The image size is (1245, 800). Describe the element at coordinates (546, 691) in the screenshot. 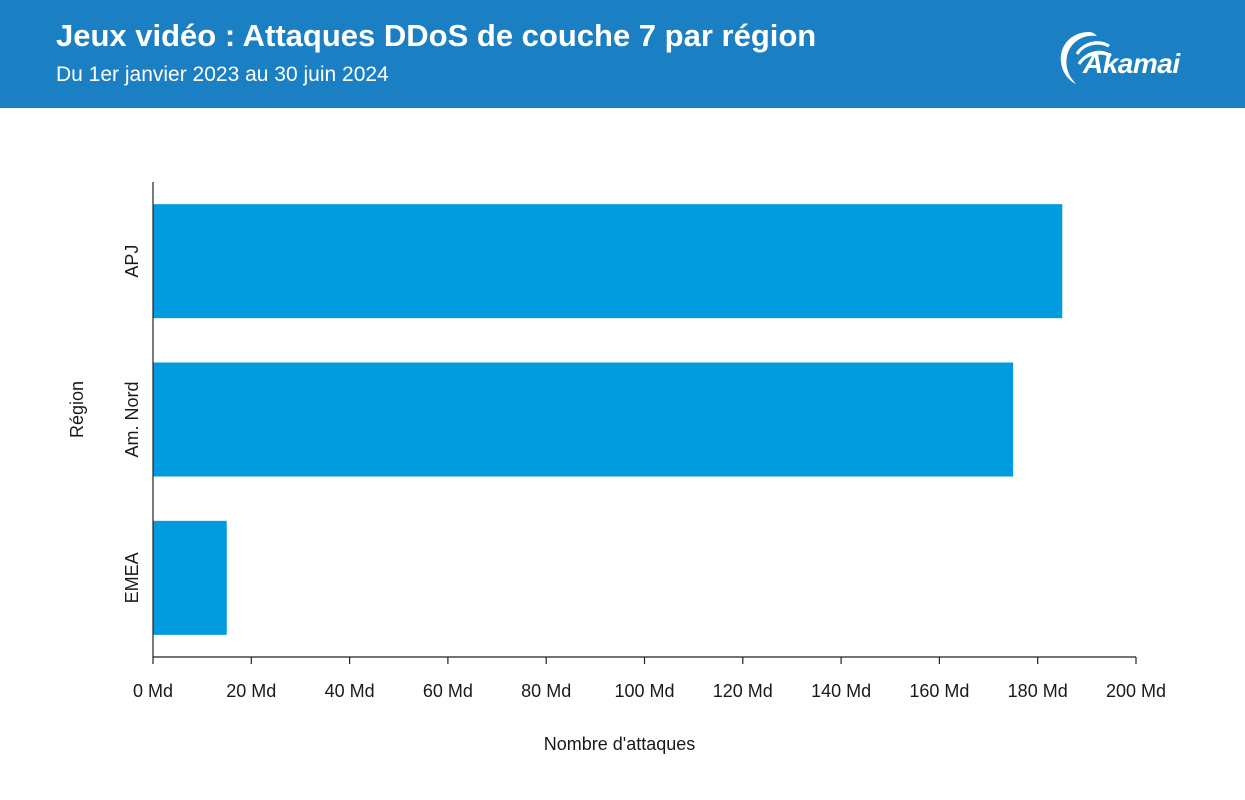

I see `x-tick-label: 80 Md` at that location.